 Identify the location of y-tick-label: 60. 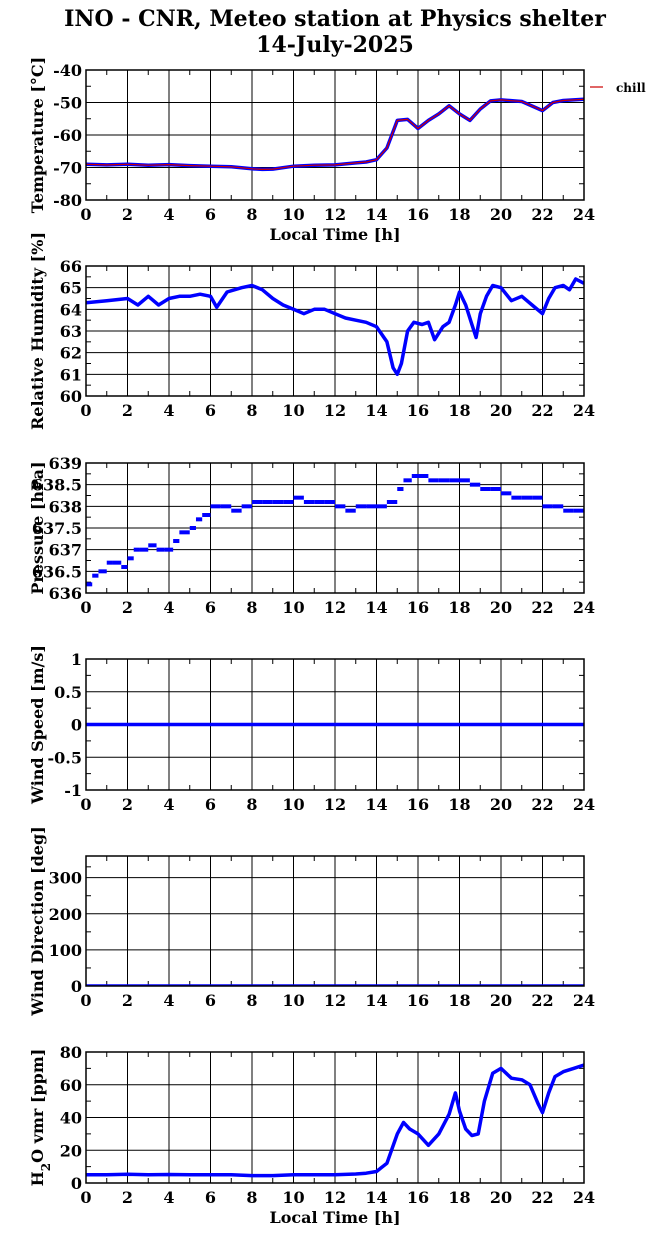
(71, 1085).